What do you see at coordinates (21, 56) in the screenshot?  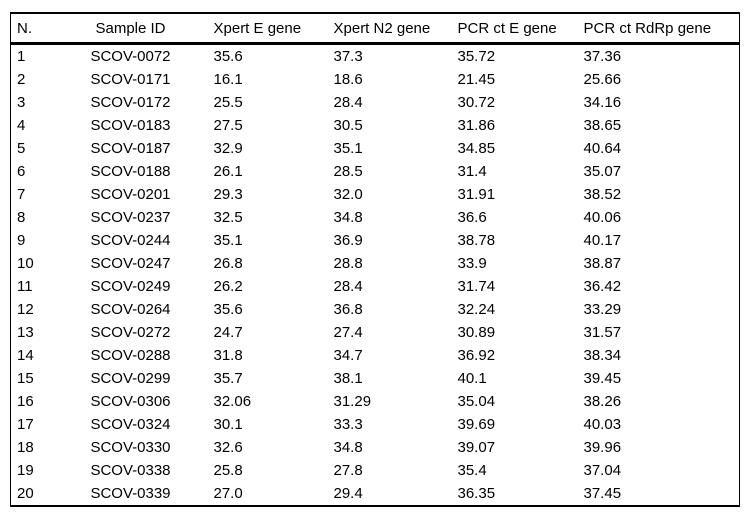 I see `table-cell: 1` at bounding box center [21, 56].